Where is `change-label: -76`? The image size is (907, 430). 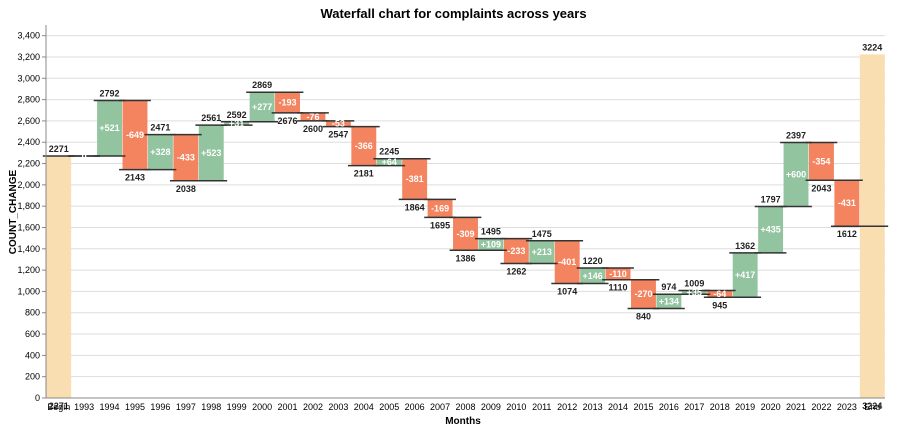
change-label: -76 is located at coordinates (312, 117).